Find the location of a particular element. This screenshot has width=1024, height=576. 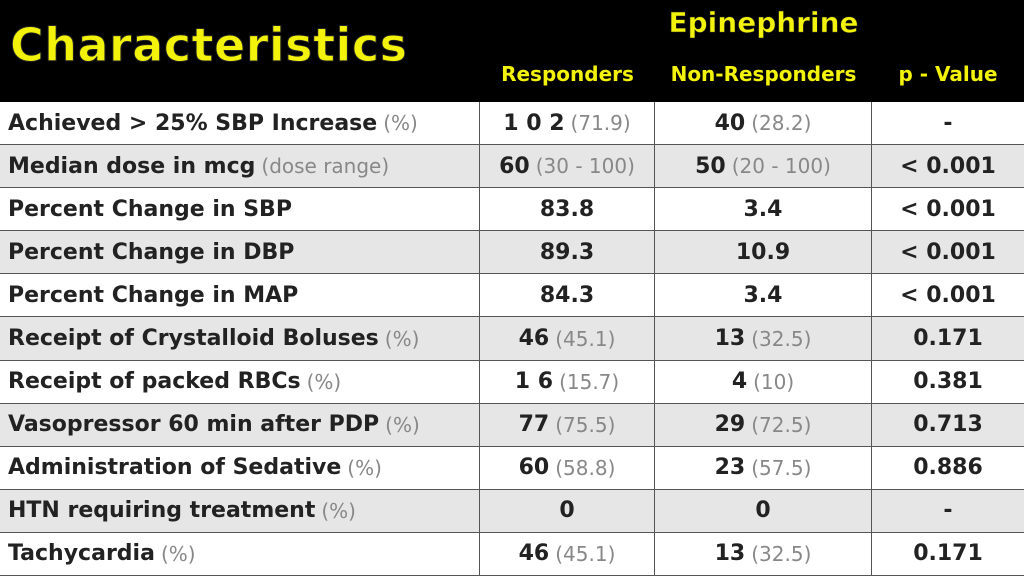

table-cell: 1 0 2 (71.9) is located at coordinates (567, 123).